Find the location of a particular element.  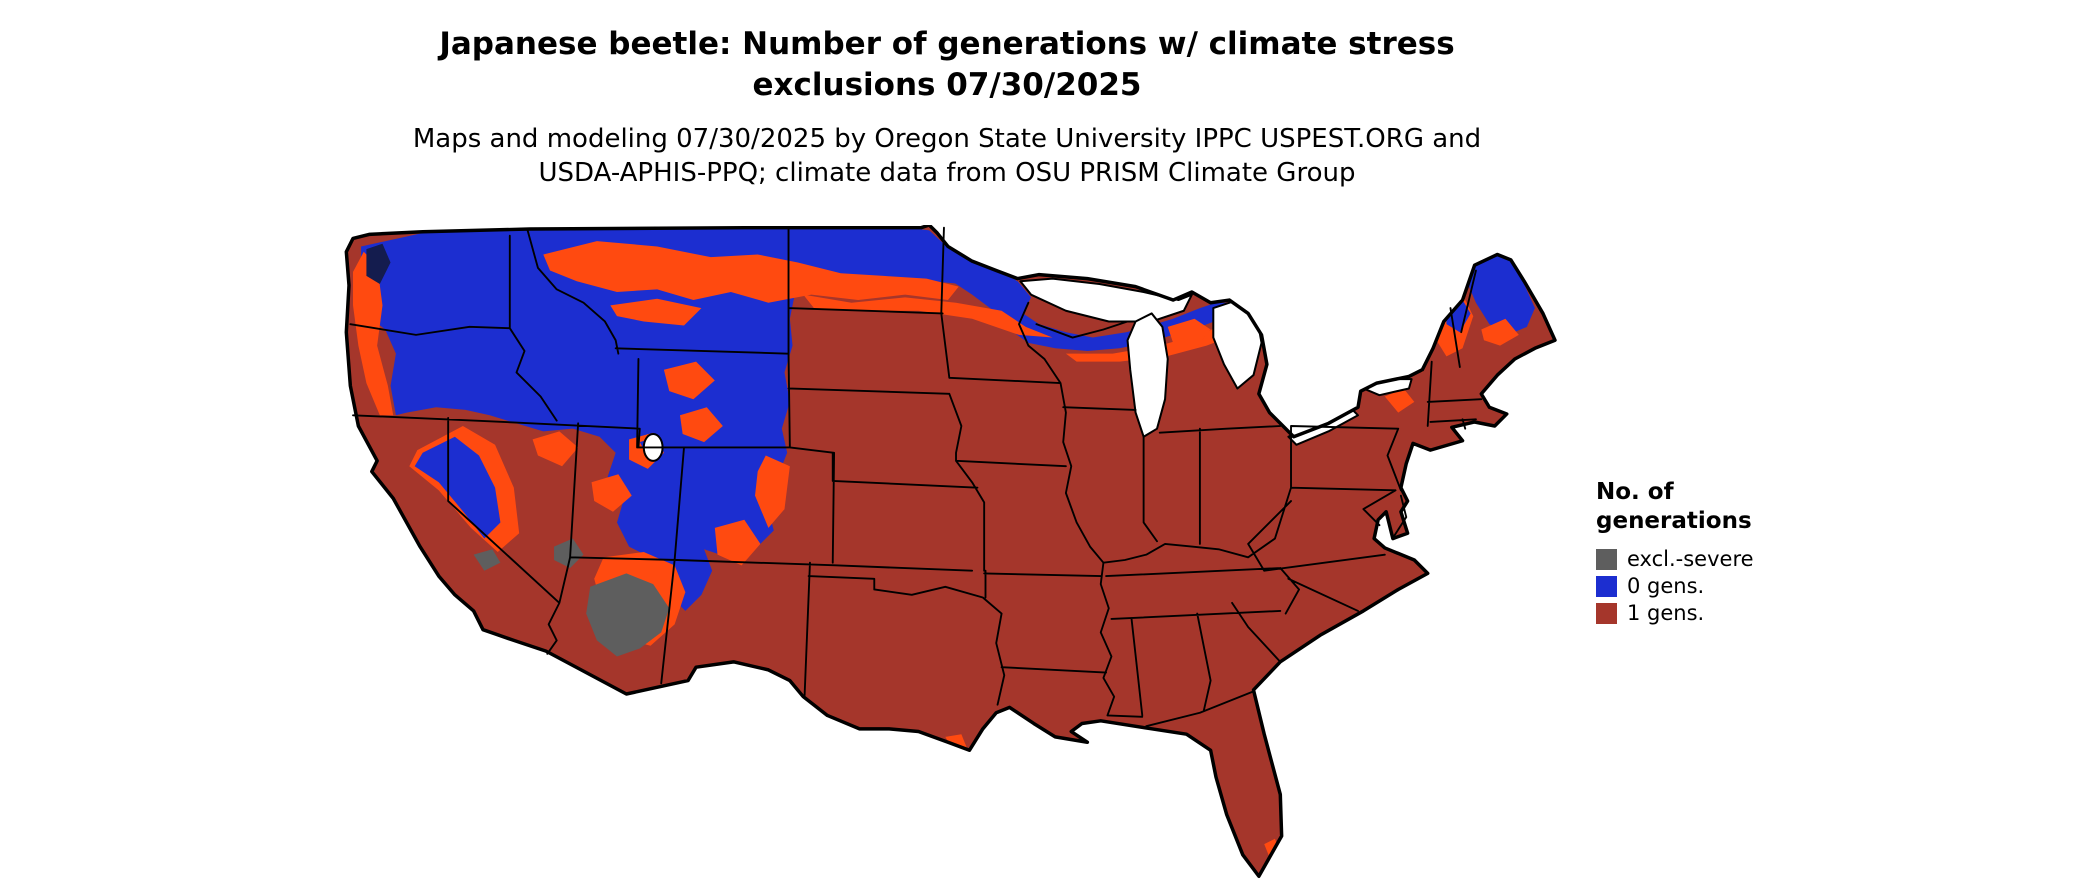

legend-title-line2: generations is located at coordinates (1674, 521).